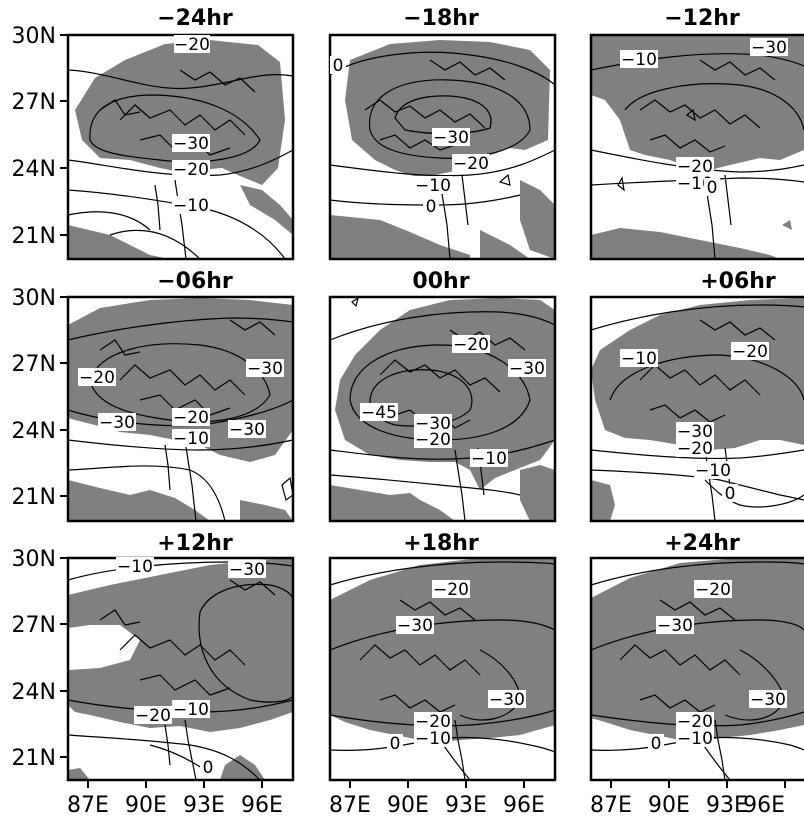  Describe the element at coordinates (40, 398) in the screenshot. I see `y-axis-row-2: 30N 27N 24N 21N` at that location.